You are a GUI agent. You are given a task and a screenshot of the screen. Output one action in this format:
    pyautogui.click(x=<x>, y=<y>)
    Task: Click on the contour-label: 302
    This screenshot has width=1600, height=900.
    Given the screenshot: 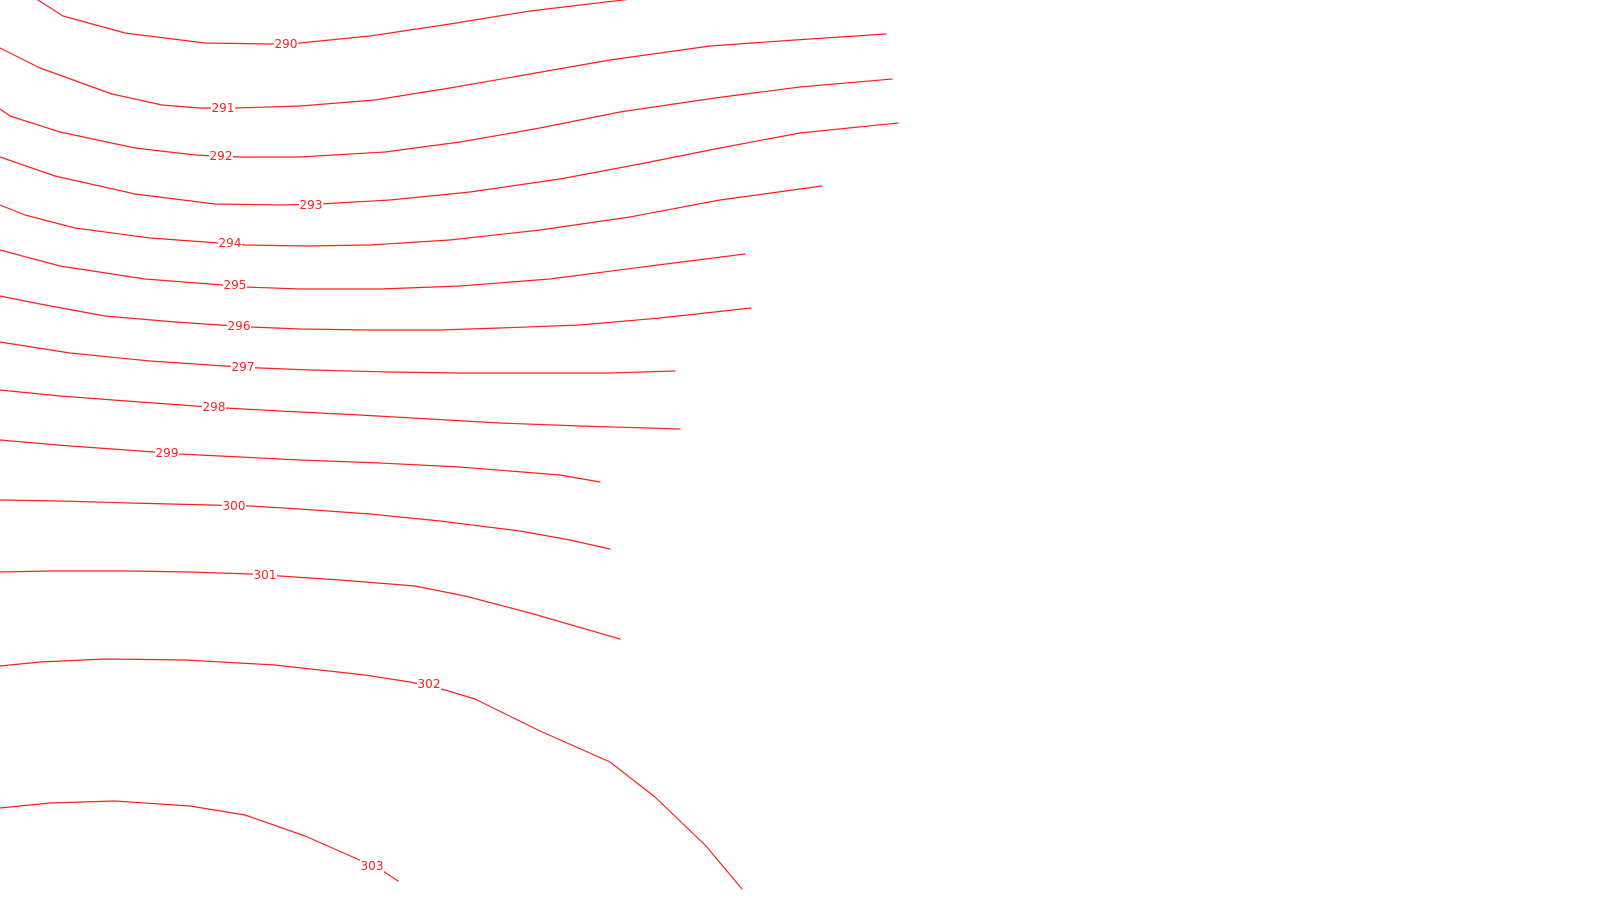 What is the action you would take?
    pyautogui.click(x=429, y=684)
    